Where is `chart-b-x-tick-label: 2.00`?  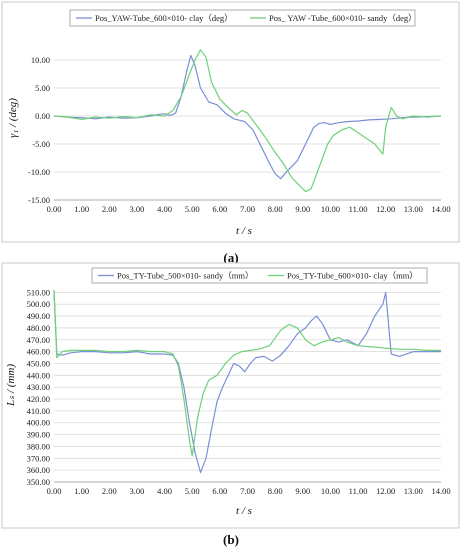 chart-b-x-tick-label: 2.00 is located at coordinates (109, 491).